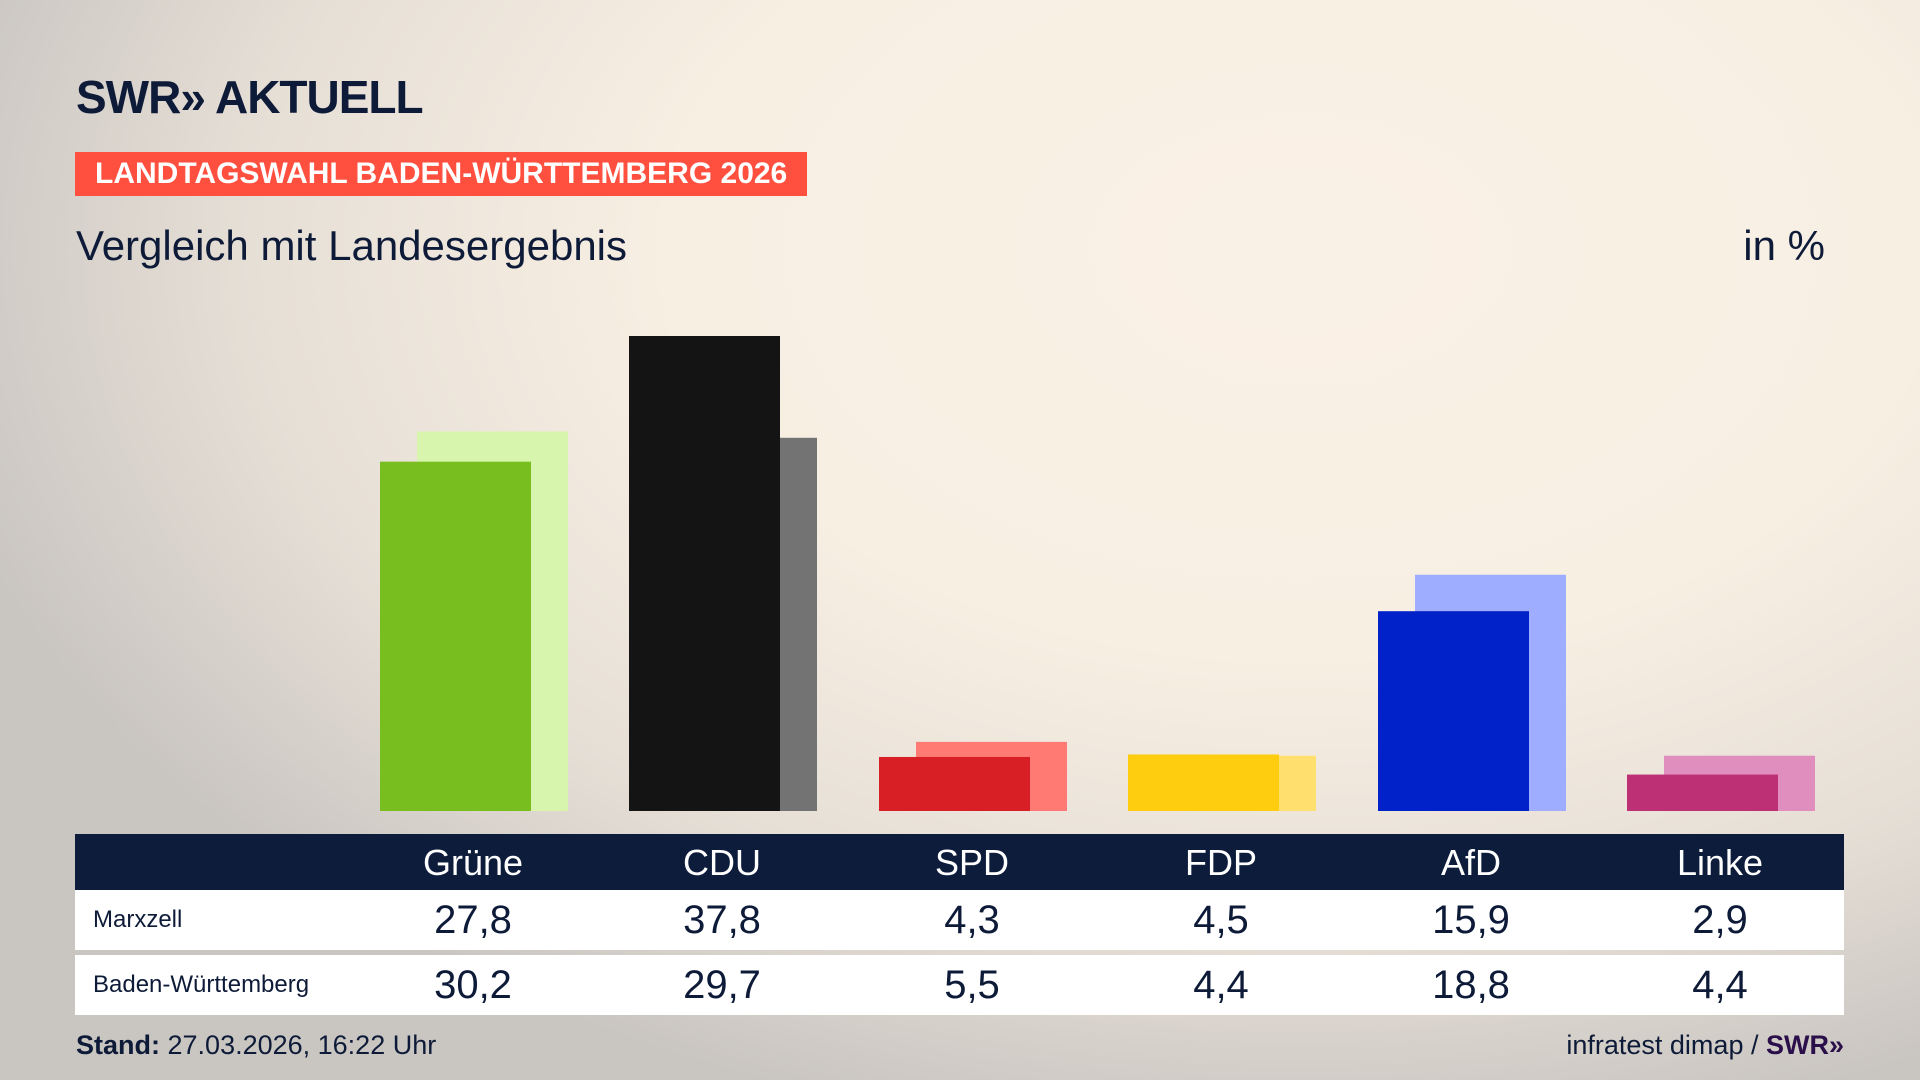 This screenshot has width=1920, height=1080. I want to click on bar-marxzell-linke, so click(1702, 792).